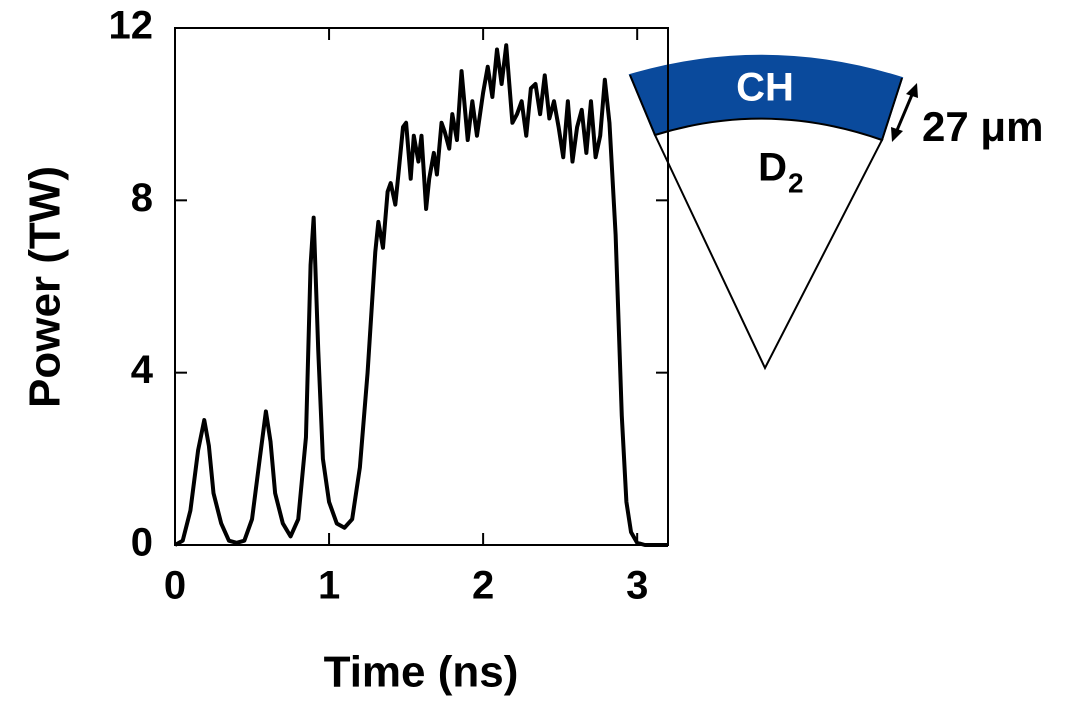 The image size is (1091, 701). What do you see at coordinates (982, 126) in the screenshot?
I see `thickness-label: 27 μm` at bounding box center [982, 126].